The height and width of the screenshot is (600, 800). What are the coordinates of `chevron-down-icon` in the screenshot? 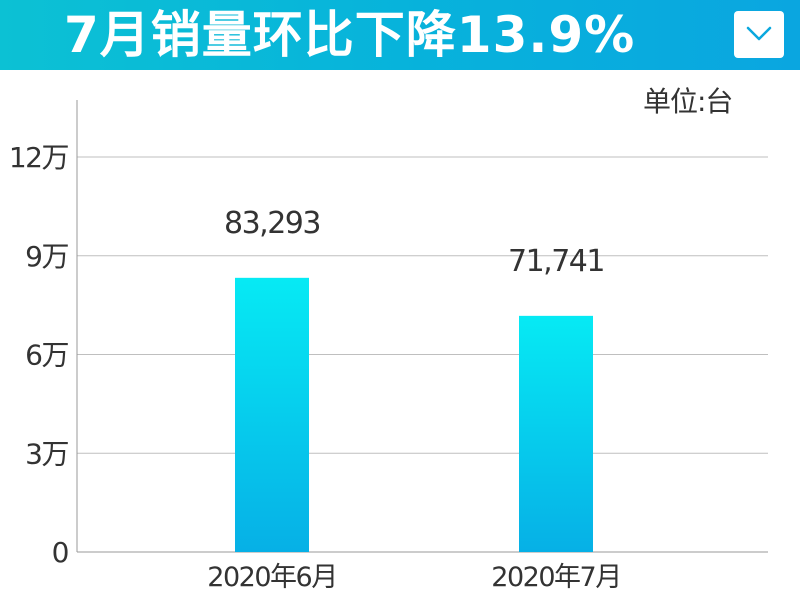 It's located at (759, 33).